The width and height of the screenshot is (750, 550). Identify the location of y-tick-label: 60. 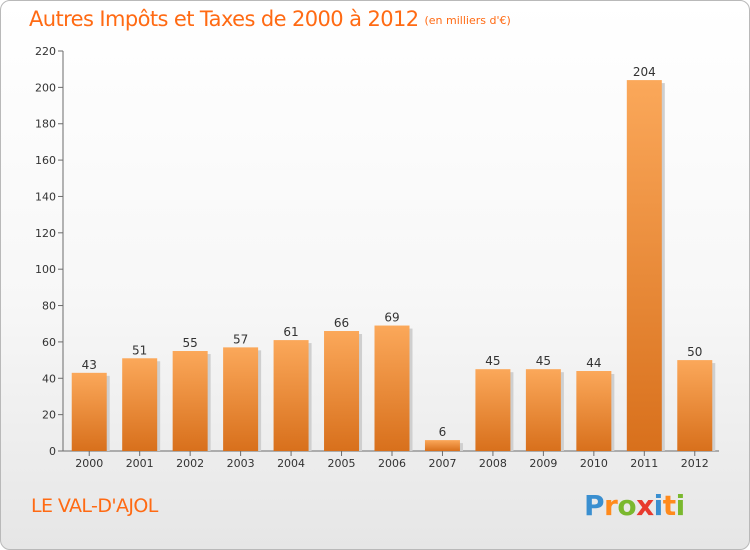
(49, 342).